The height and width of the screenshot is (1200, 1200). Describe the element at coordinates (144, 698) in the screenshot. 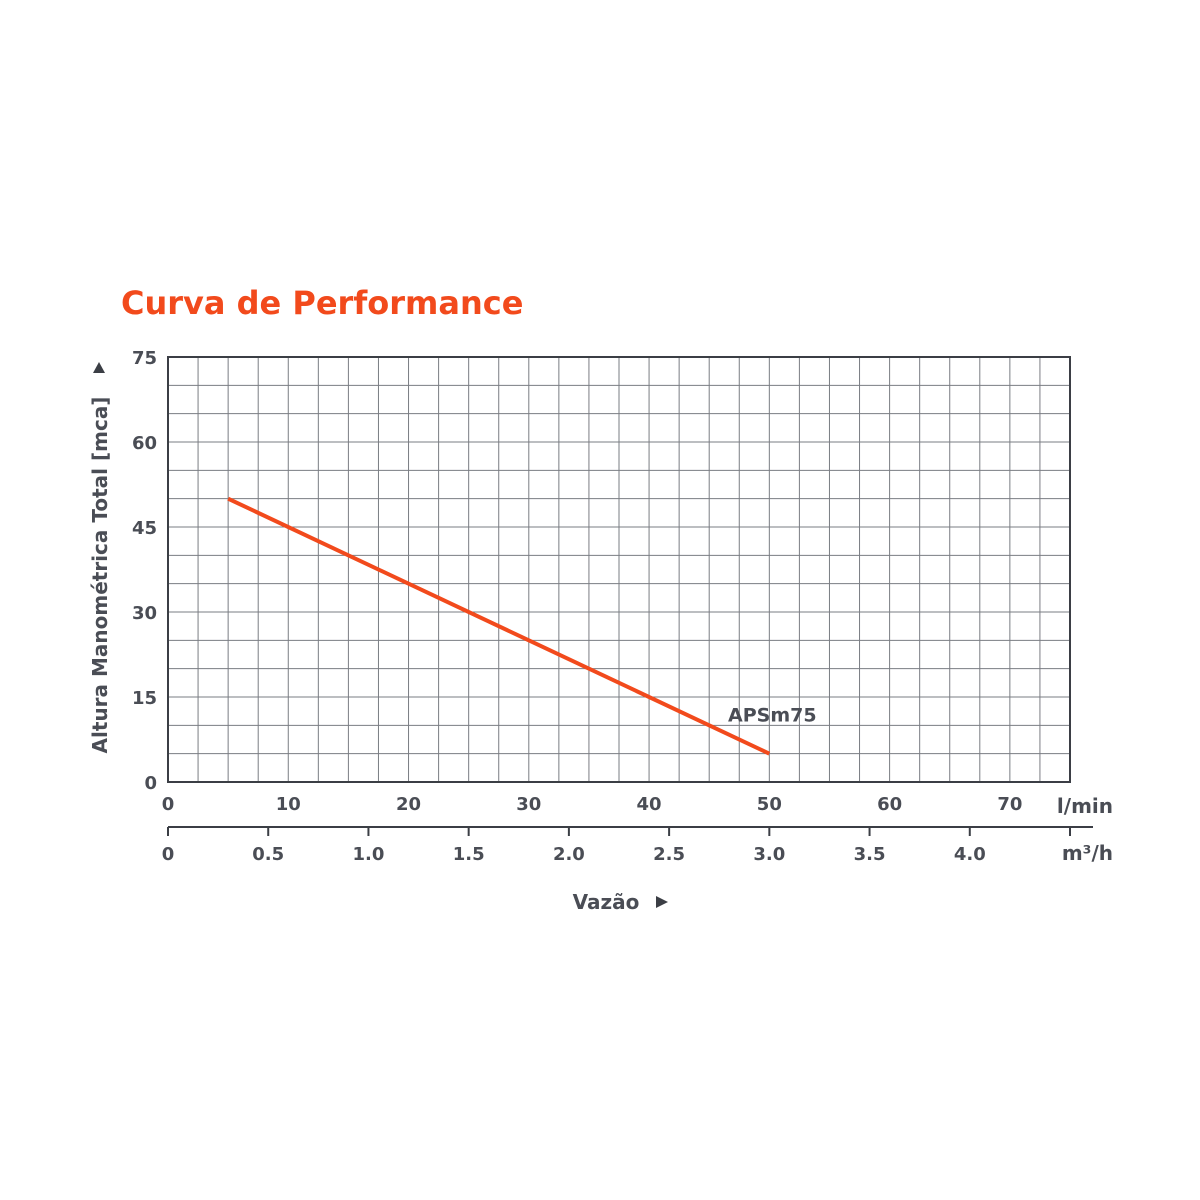

I see `y-tick-label: 15` at that location.